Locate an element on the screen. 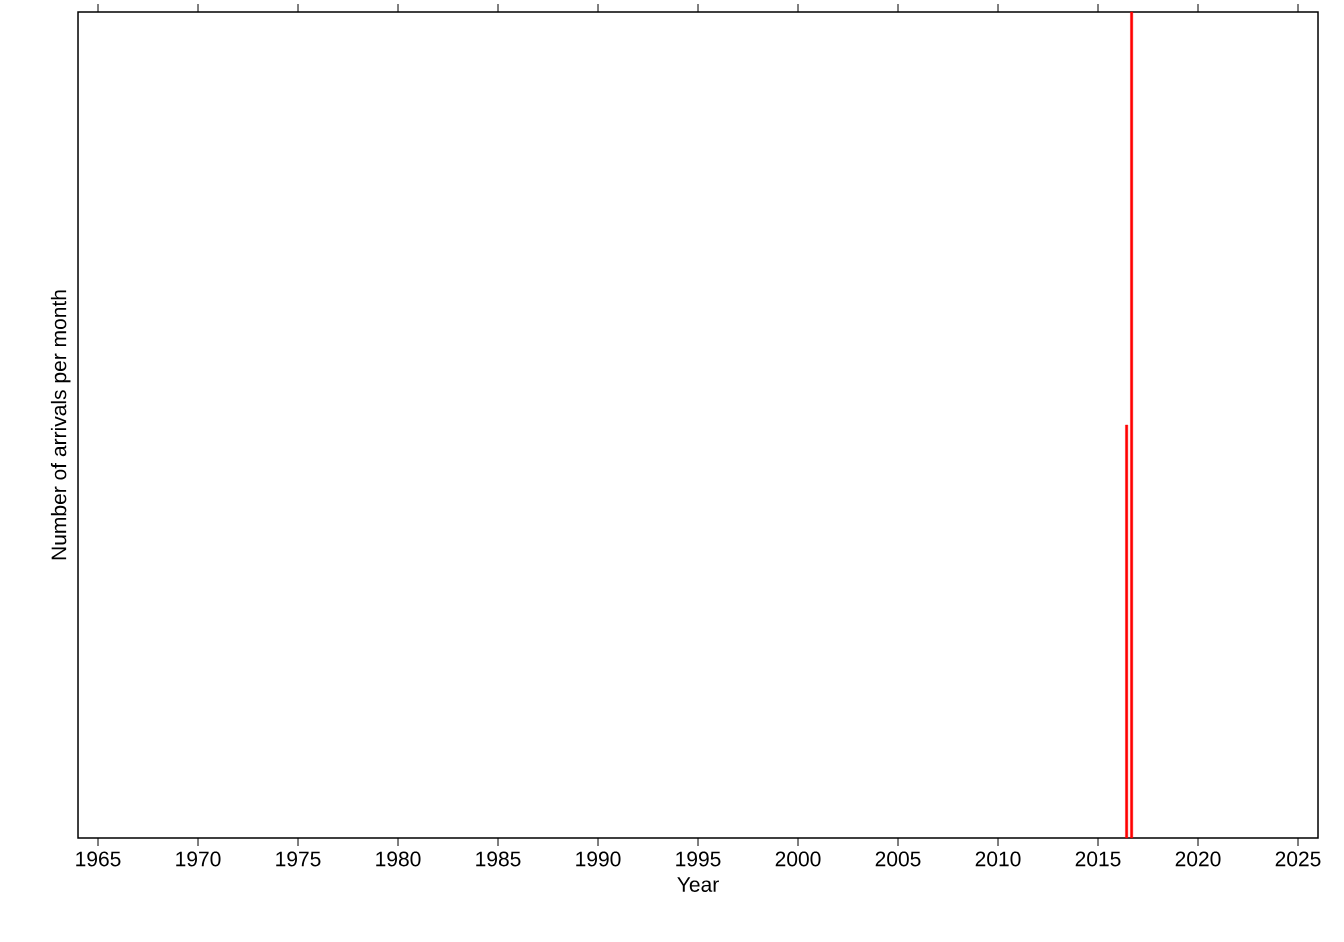  x-axis-title: Year is located at coordinates (698, 884).